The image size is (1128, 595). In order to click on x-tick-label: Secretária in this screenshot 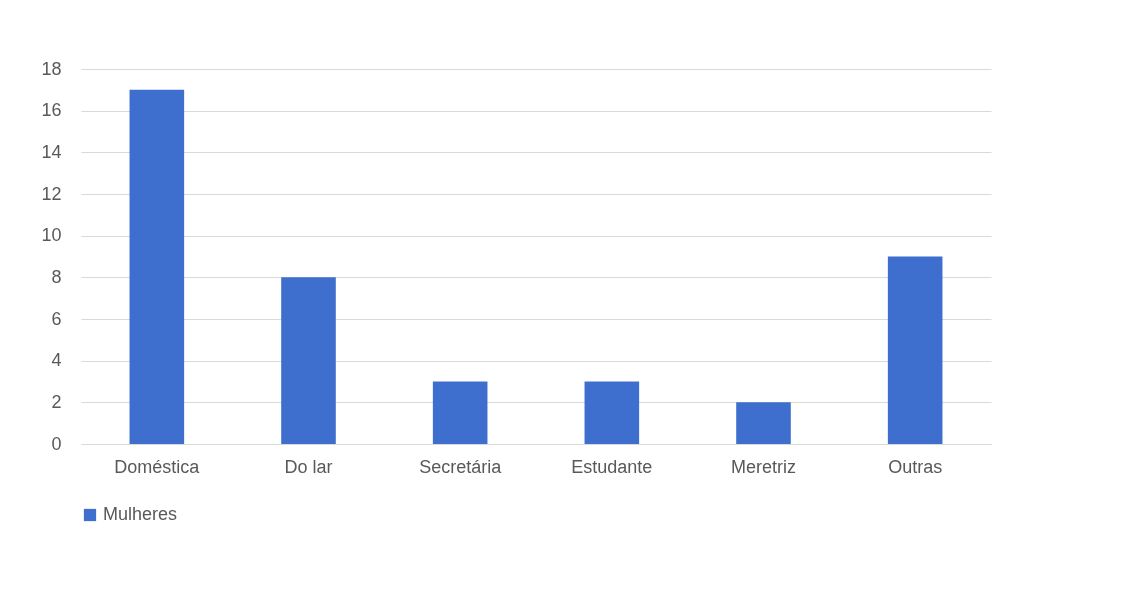, I will do `click(461, 466)`.